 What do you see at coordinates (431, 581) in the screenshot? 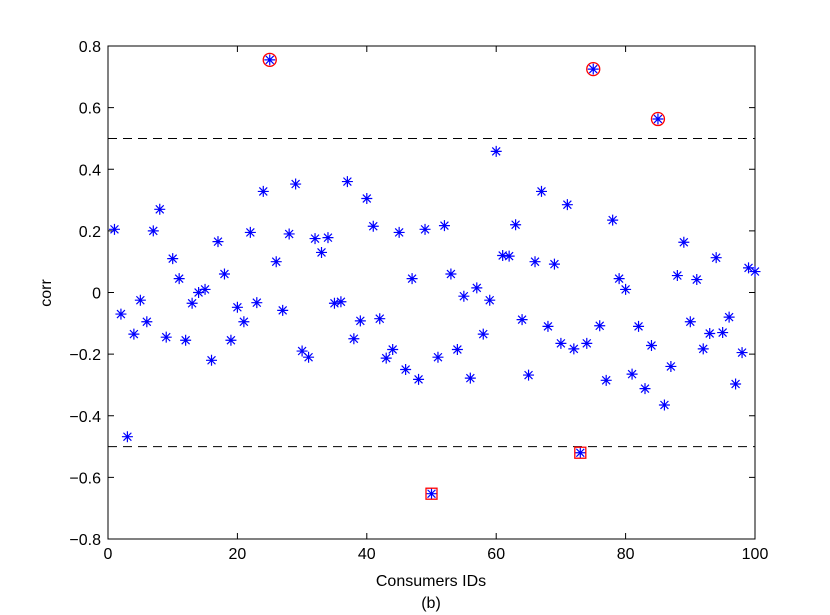
I see `x-axis-label: Consumers IDs` at bounding box center [431, 581].